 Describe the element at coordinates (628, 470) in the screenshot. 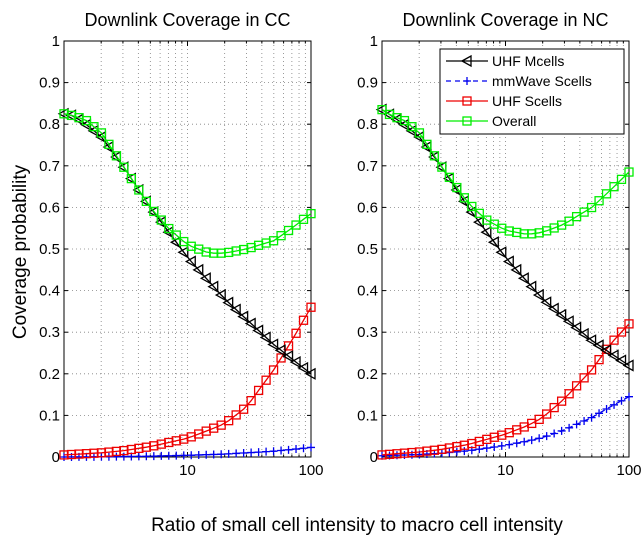

I see `x-tick-label: 100` at that location.